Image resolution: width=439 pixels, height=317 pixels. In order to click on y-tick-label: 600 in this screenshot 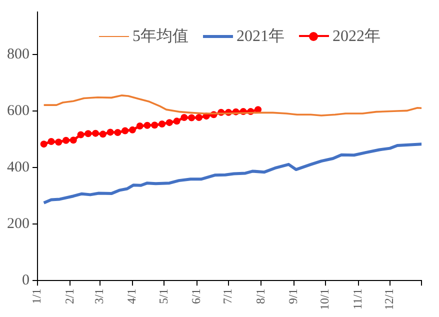, I will do `click(18, 110)`.